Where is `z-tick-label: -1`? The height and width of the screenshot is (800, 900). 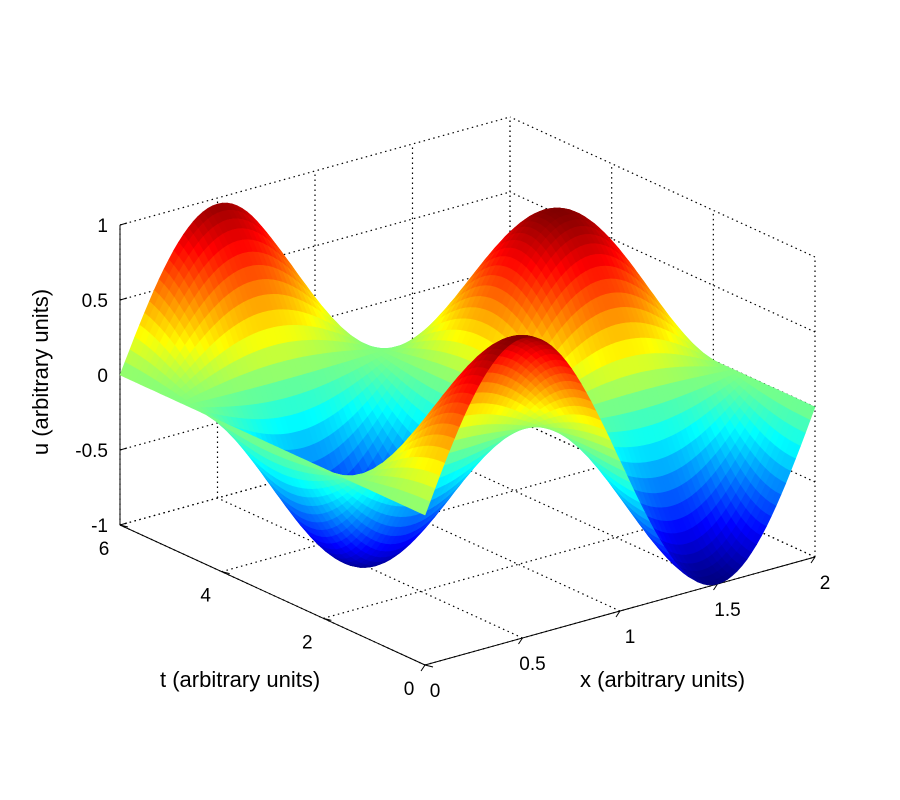 z-tick-label: -1 is located at coordinates (99, 526).